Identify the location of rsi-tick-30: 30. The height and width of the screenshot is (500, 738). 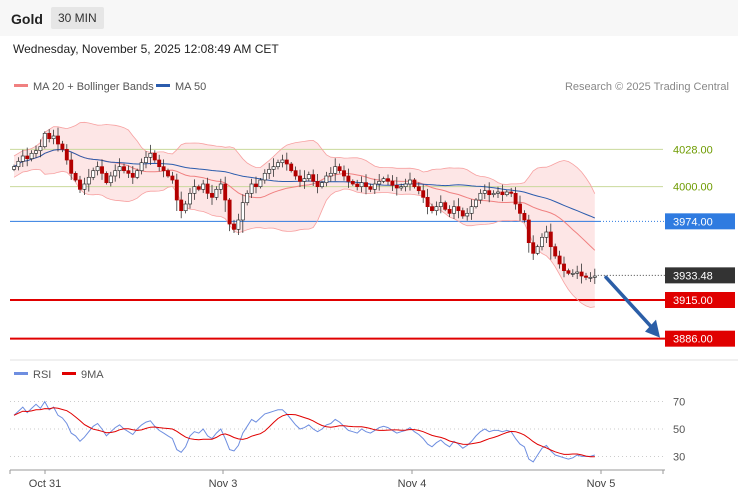
(679, 457).